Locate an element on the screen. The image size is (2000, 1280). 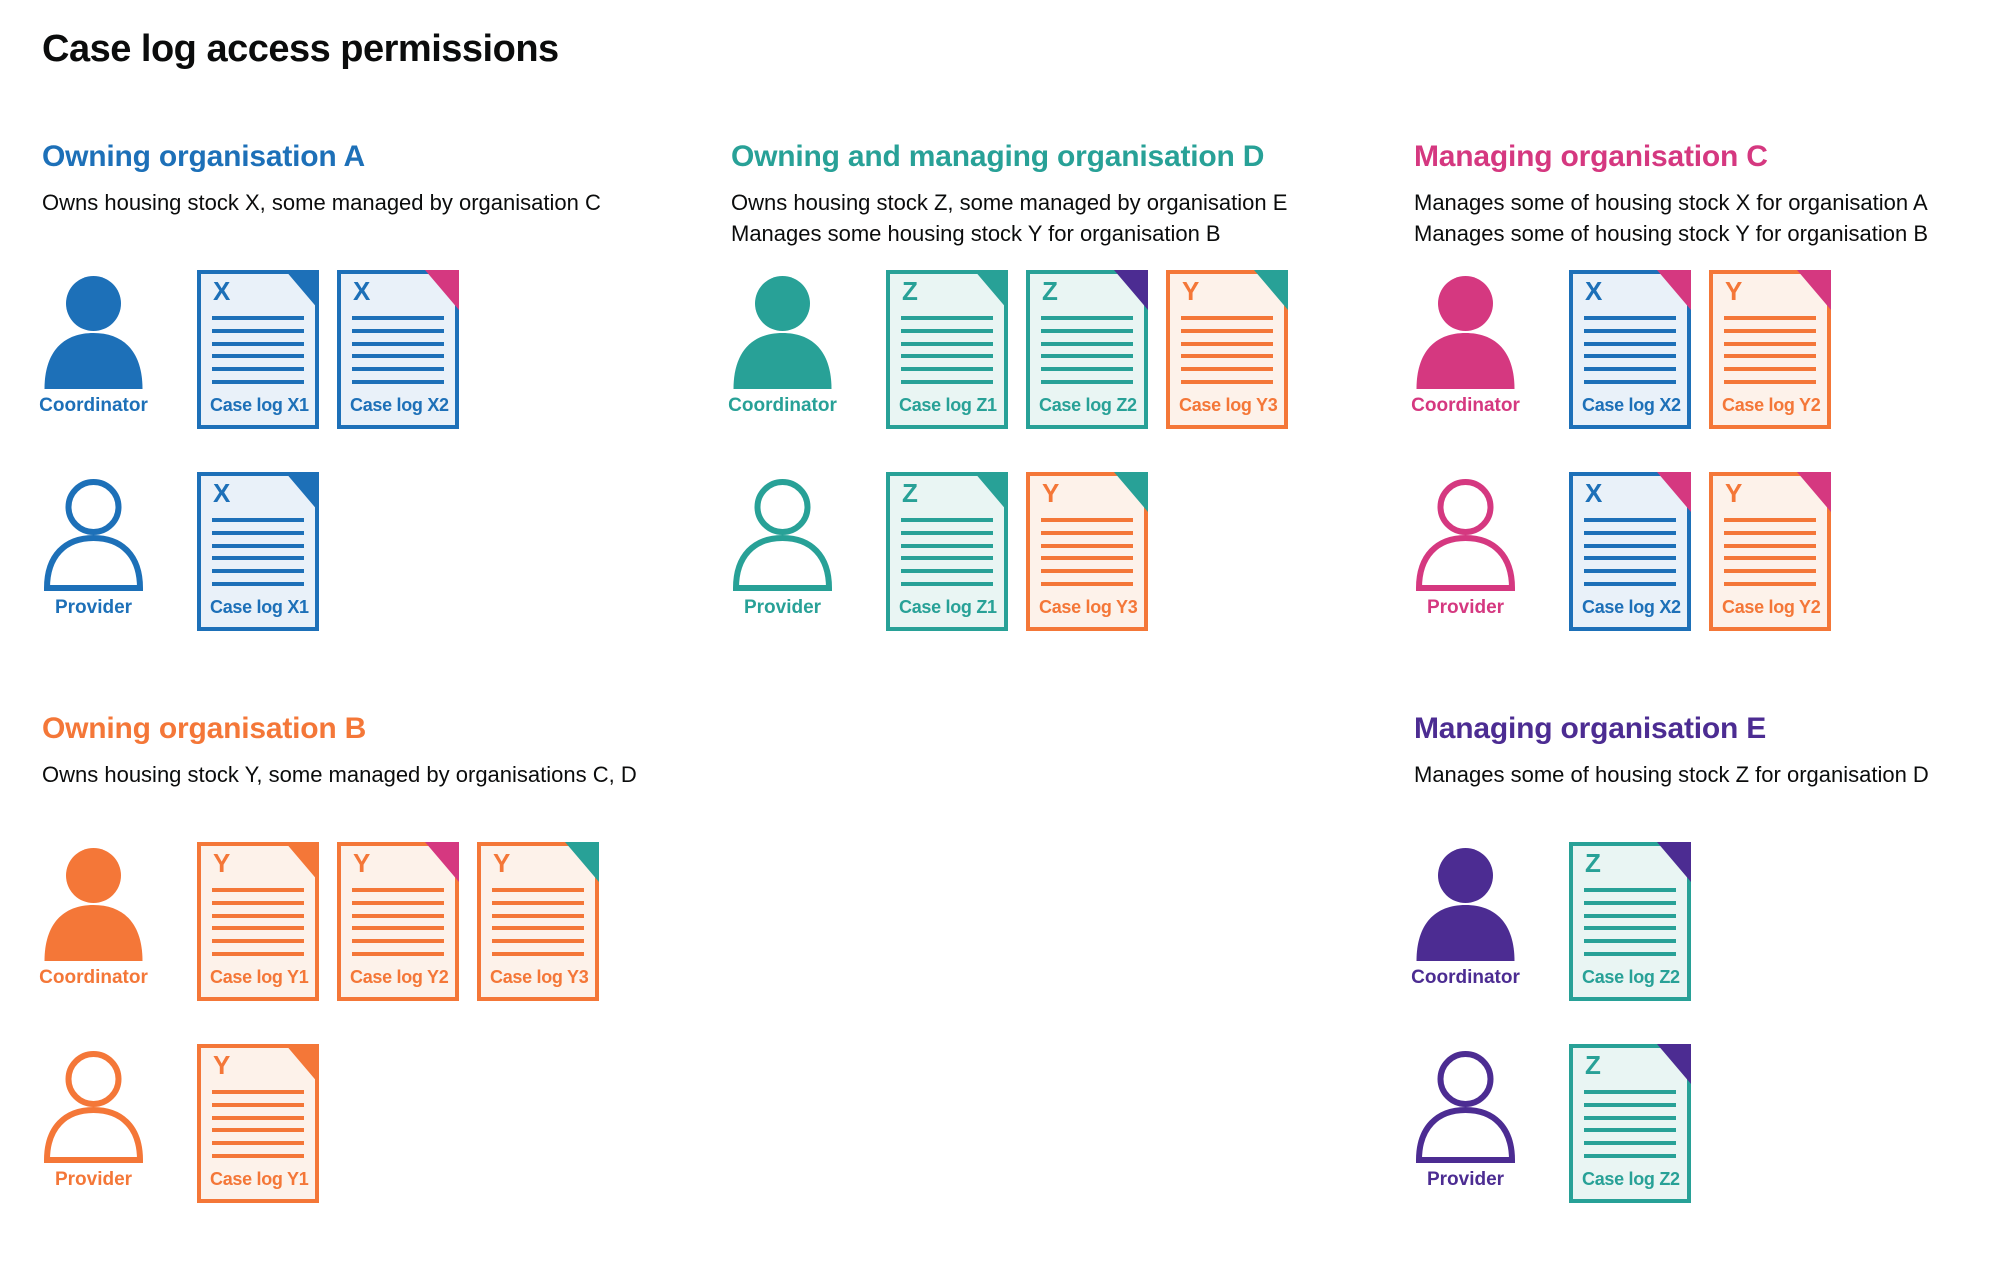
provider-row: Provider X Case log X2 Y Case log Y2 is located at coordinates (1707, 554).